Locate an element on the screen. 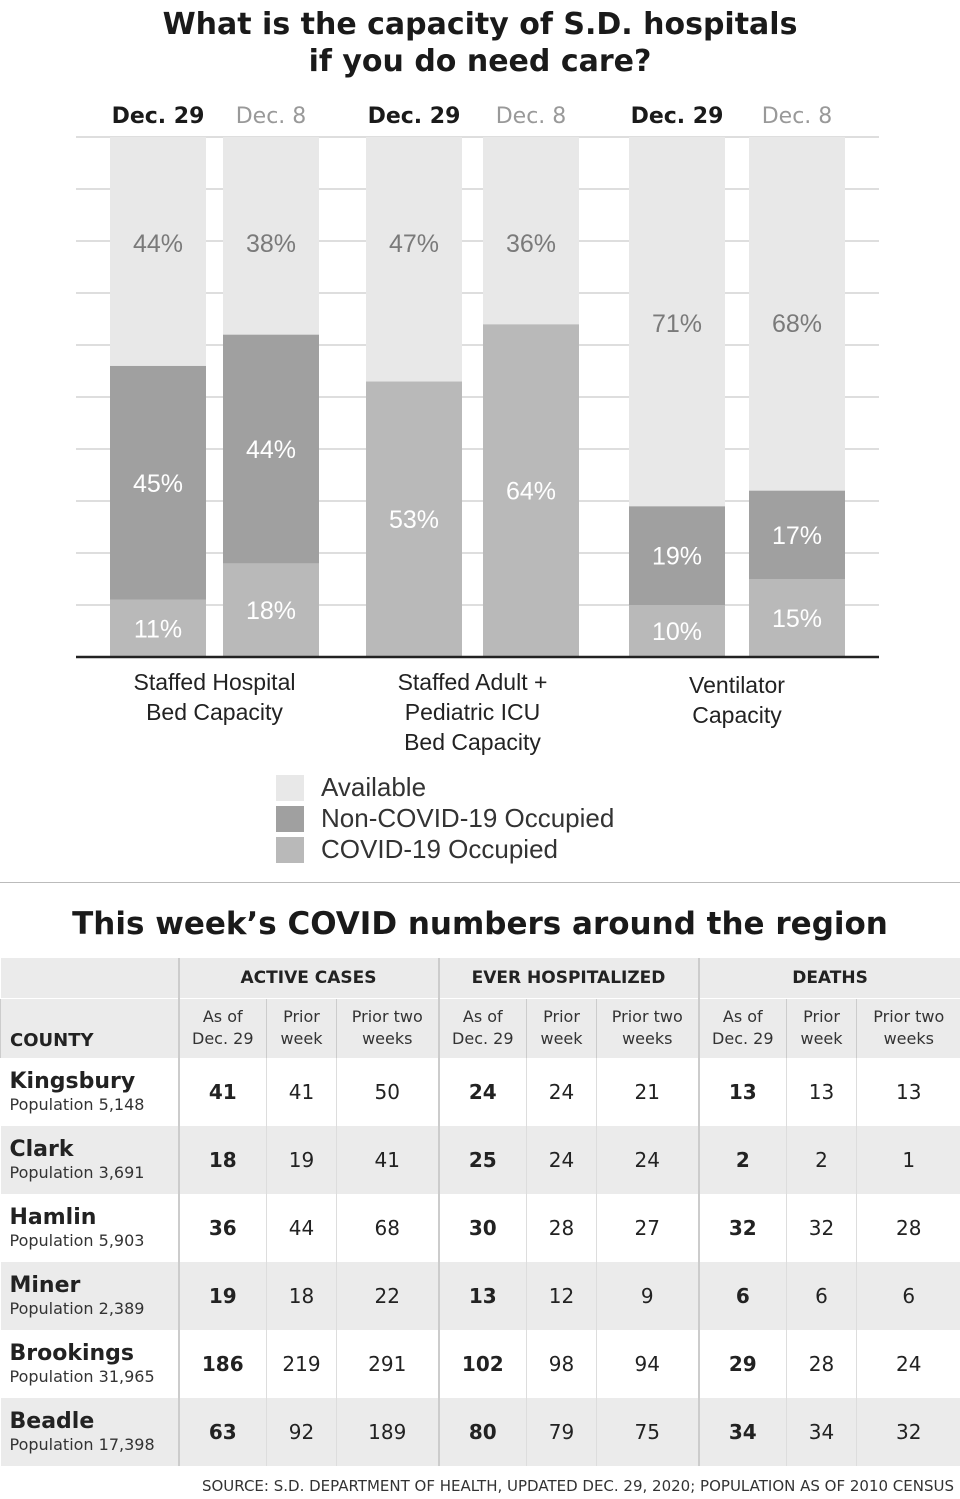 This screenshot has width=960, height=1499. legend-item: COVID-19 Occupied is located at coordinates (445, 849).